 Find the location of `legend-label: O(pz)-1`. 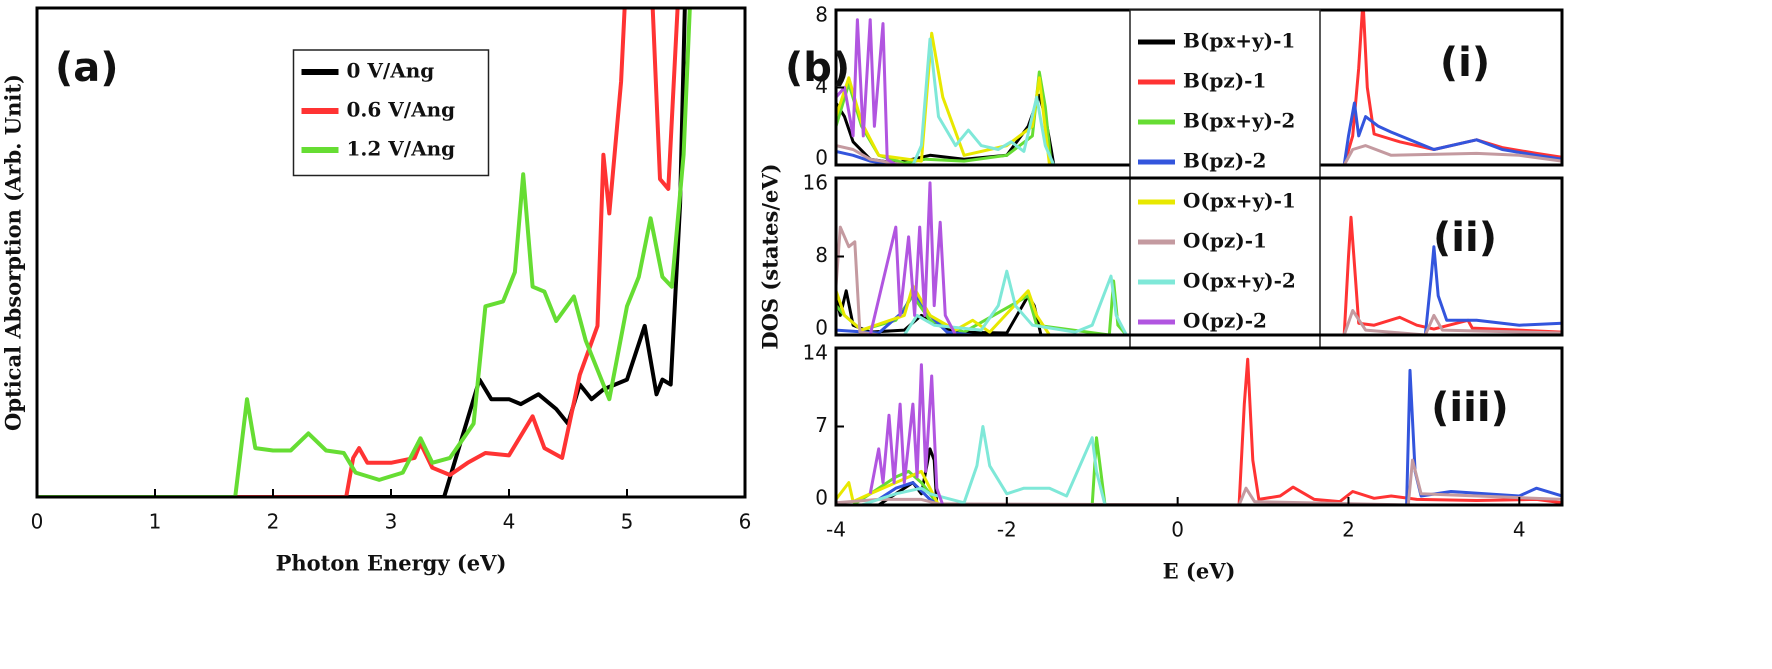

legend-label: O(pz)-1 is located at coordinates (1225, 241).